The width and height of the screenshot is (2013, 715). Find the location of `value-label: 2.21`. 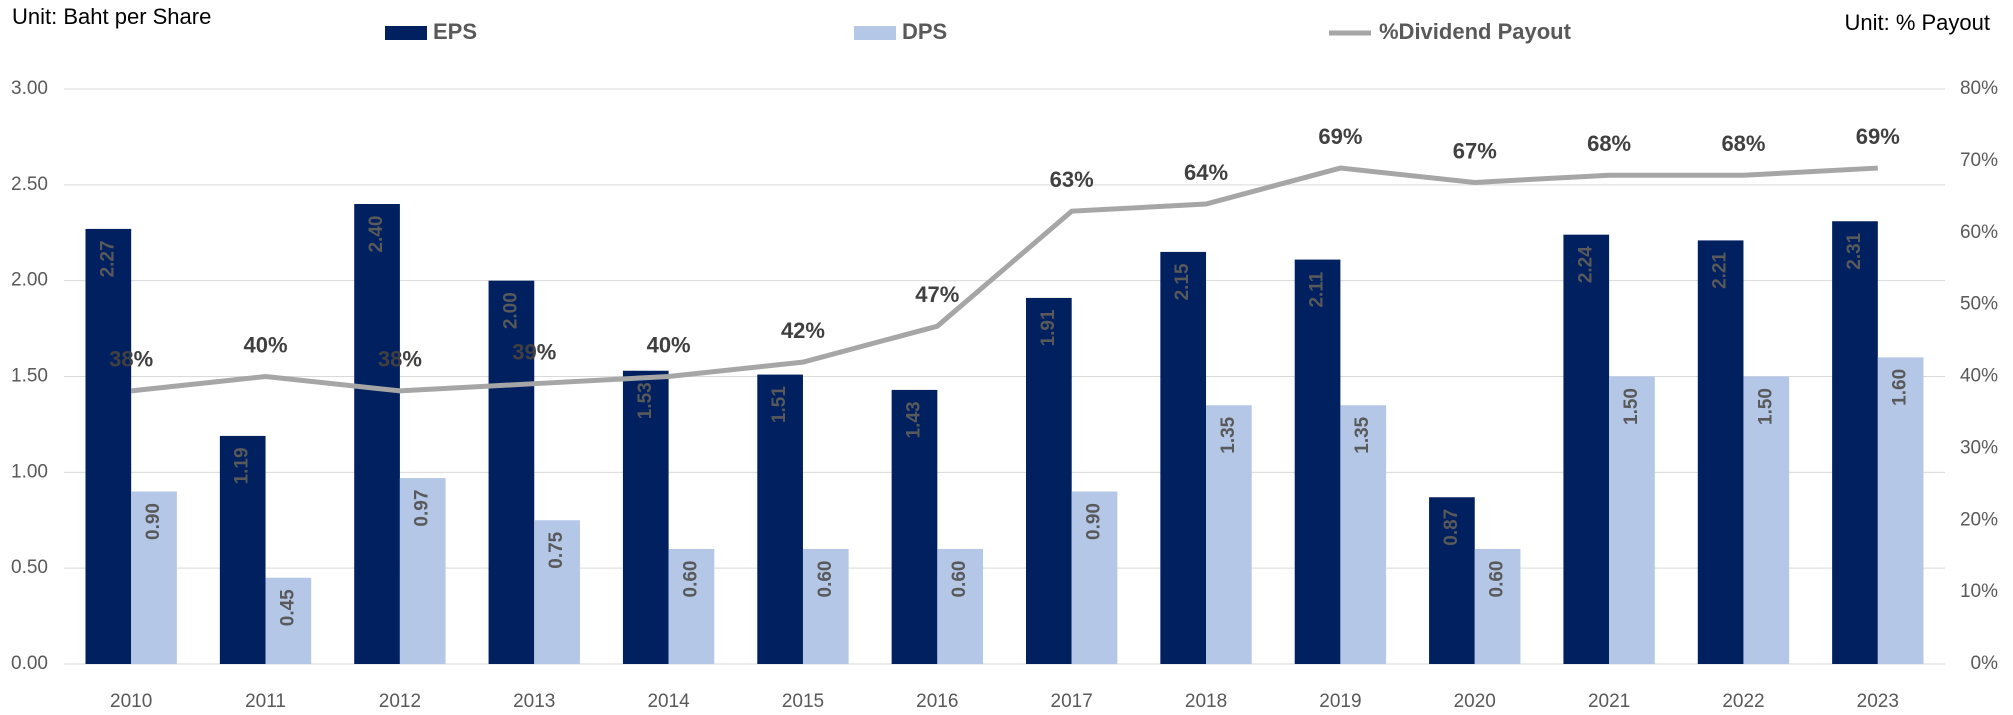

value-label: 2.21 is located at coordinates (1720, 269).